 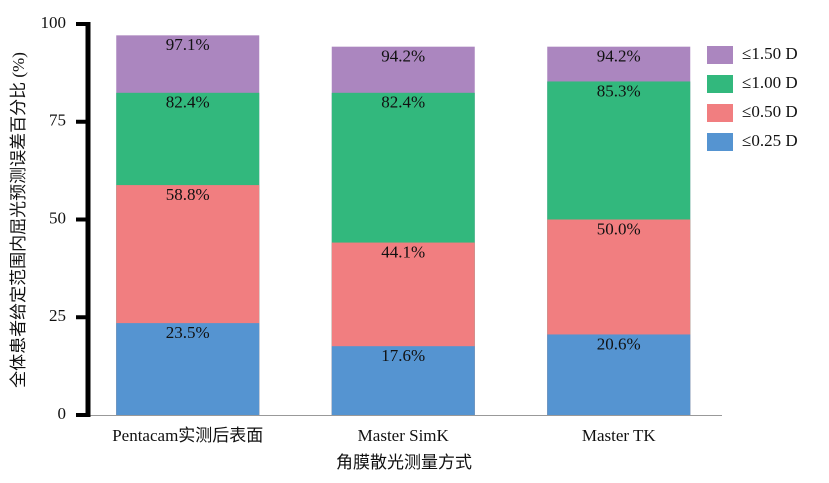 What do you see at coordinates (404, 462) in the screenshot?
I see `x-axis-title: 角膜散光测量方式` at bounding box center [404, 462].